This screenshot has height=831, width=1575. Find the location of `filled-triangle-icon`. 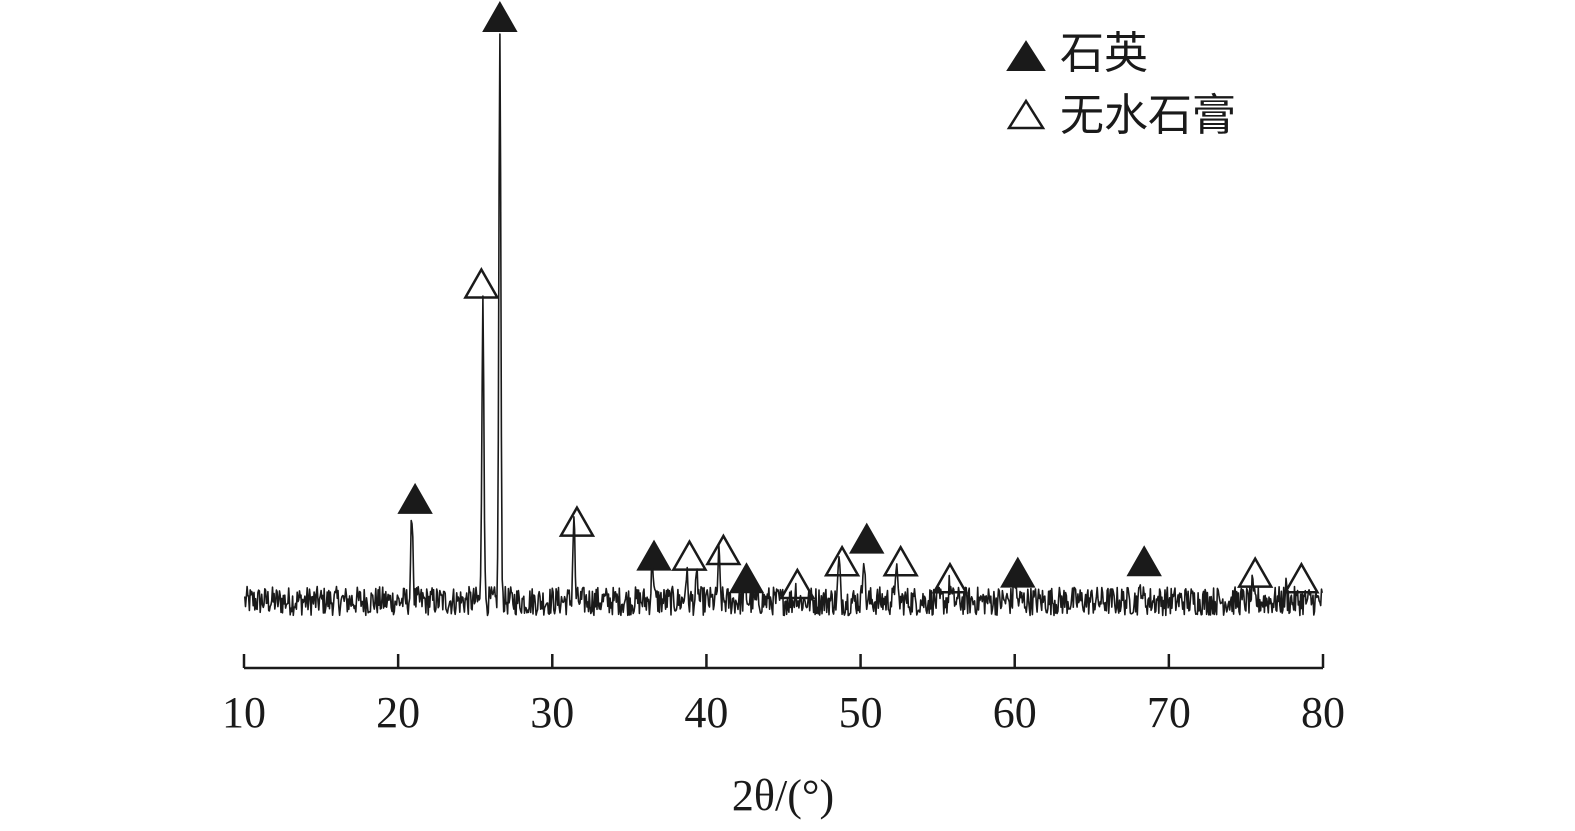

filled-triangle-icon is located at coordinates (1026, 55).